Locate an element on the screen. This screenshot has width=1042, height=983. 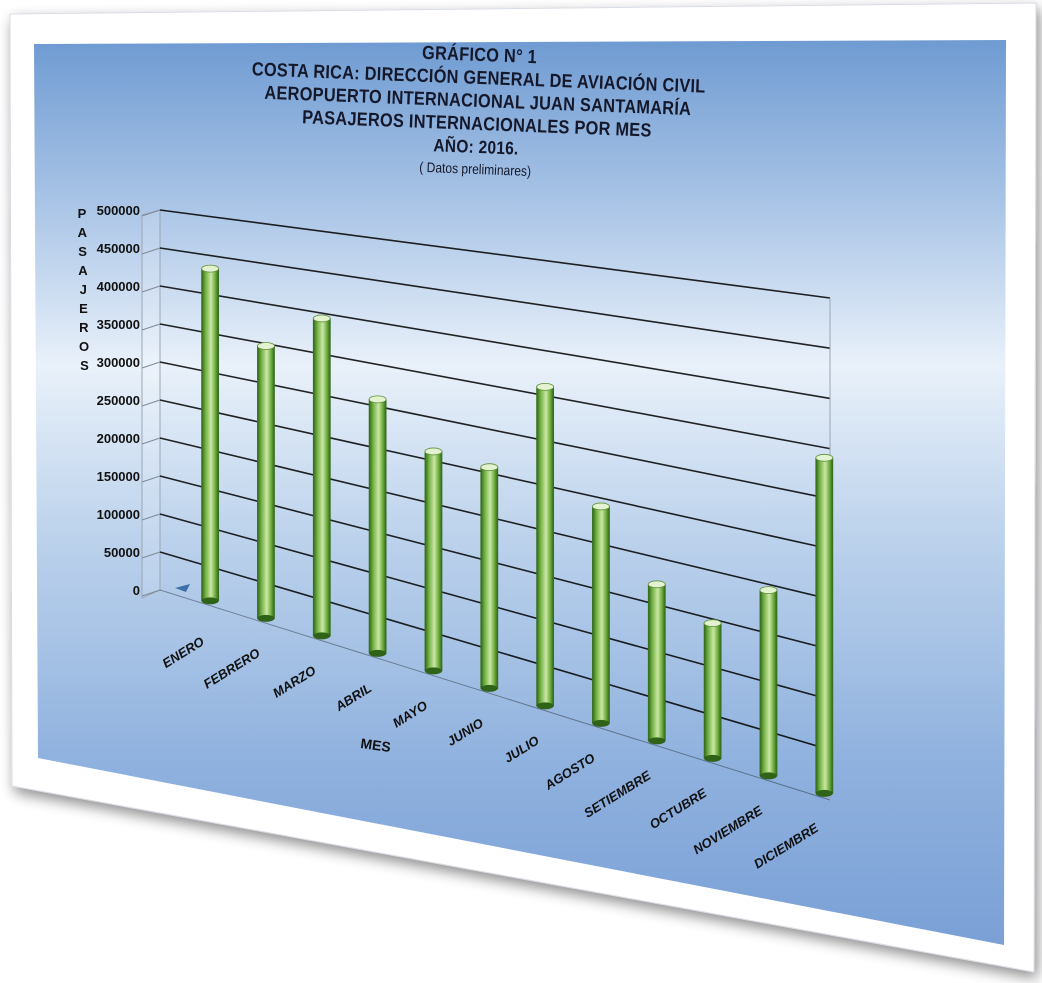
y-tick-label: 300000 is located at coordinates (118, 362).